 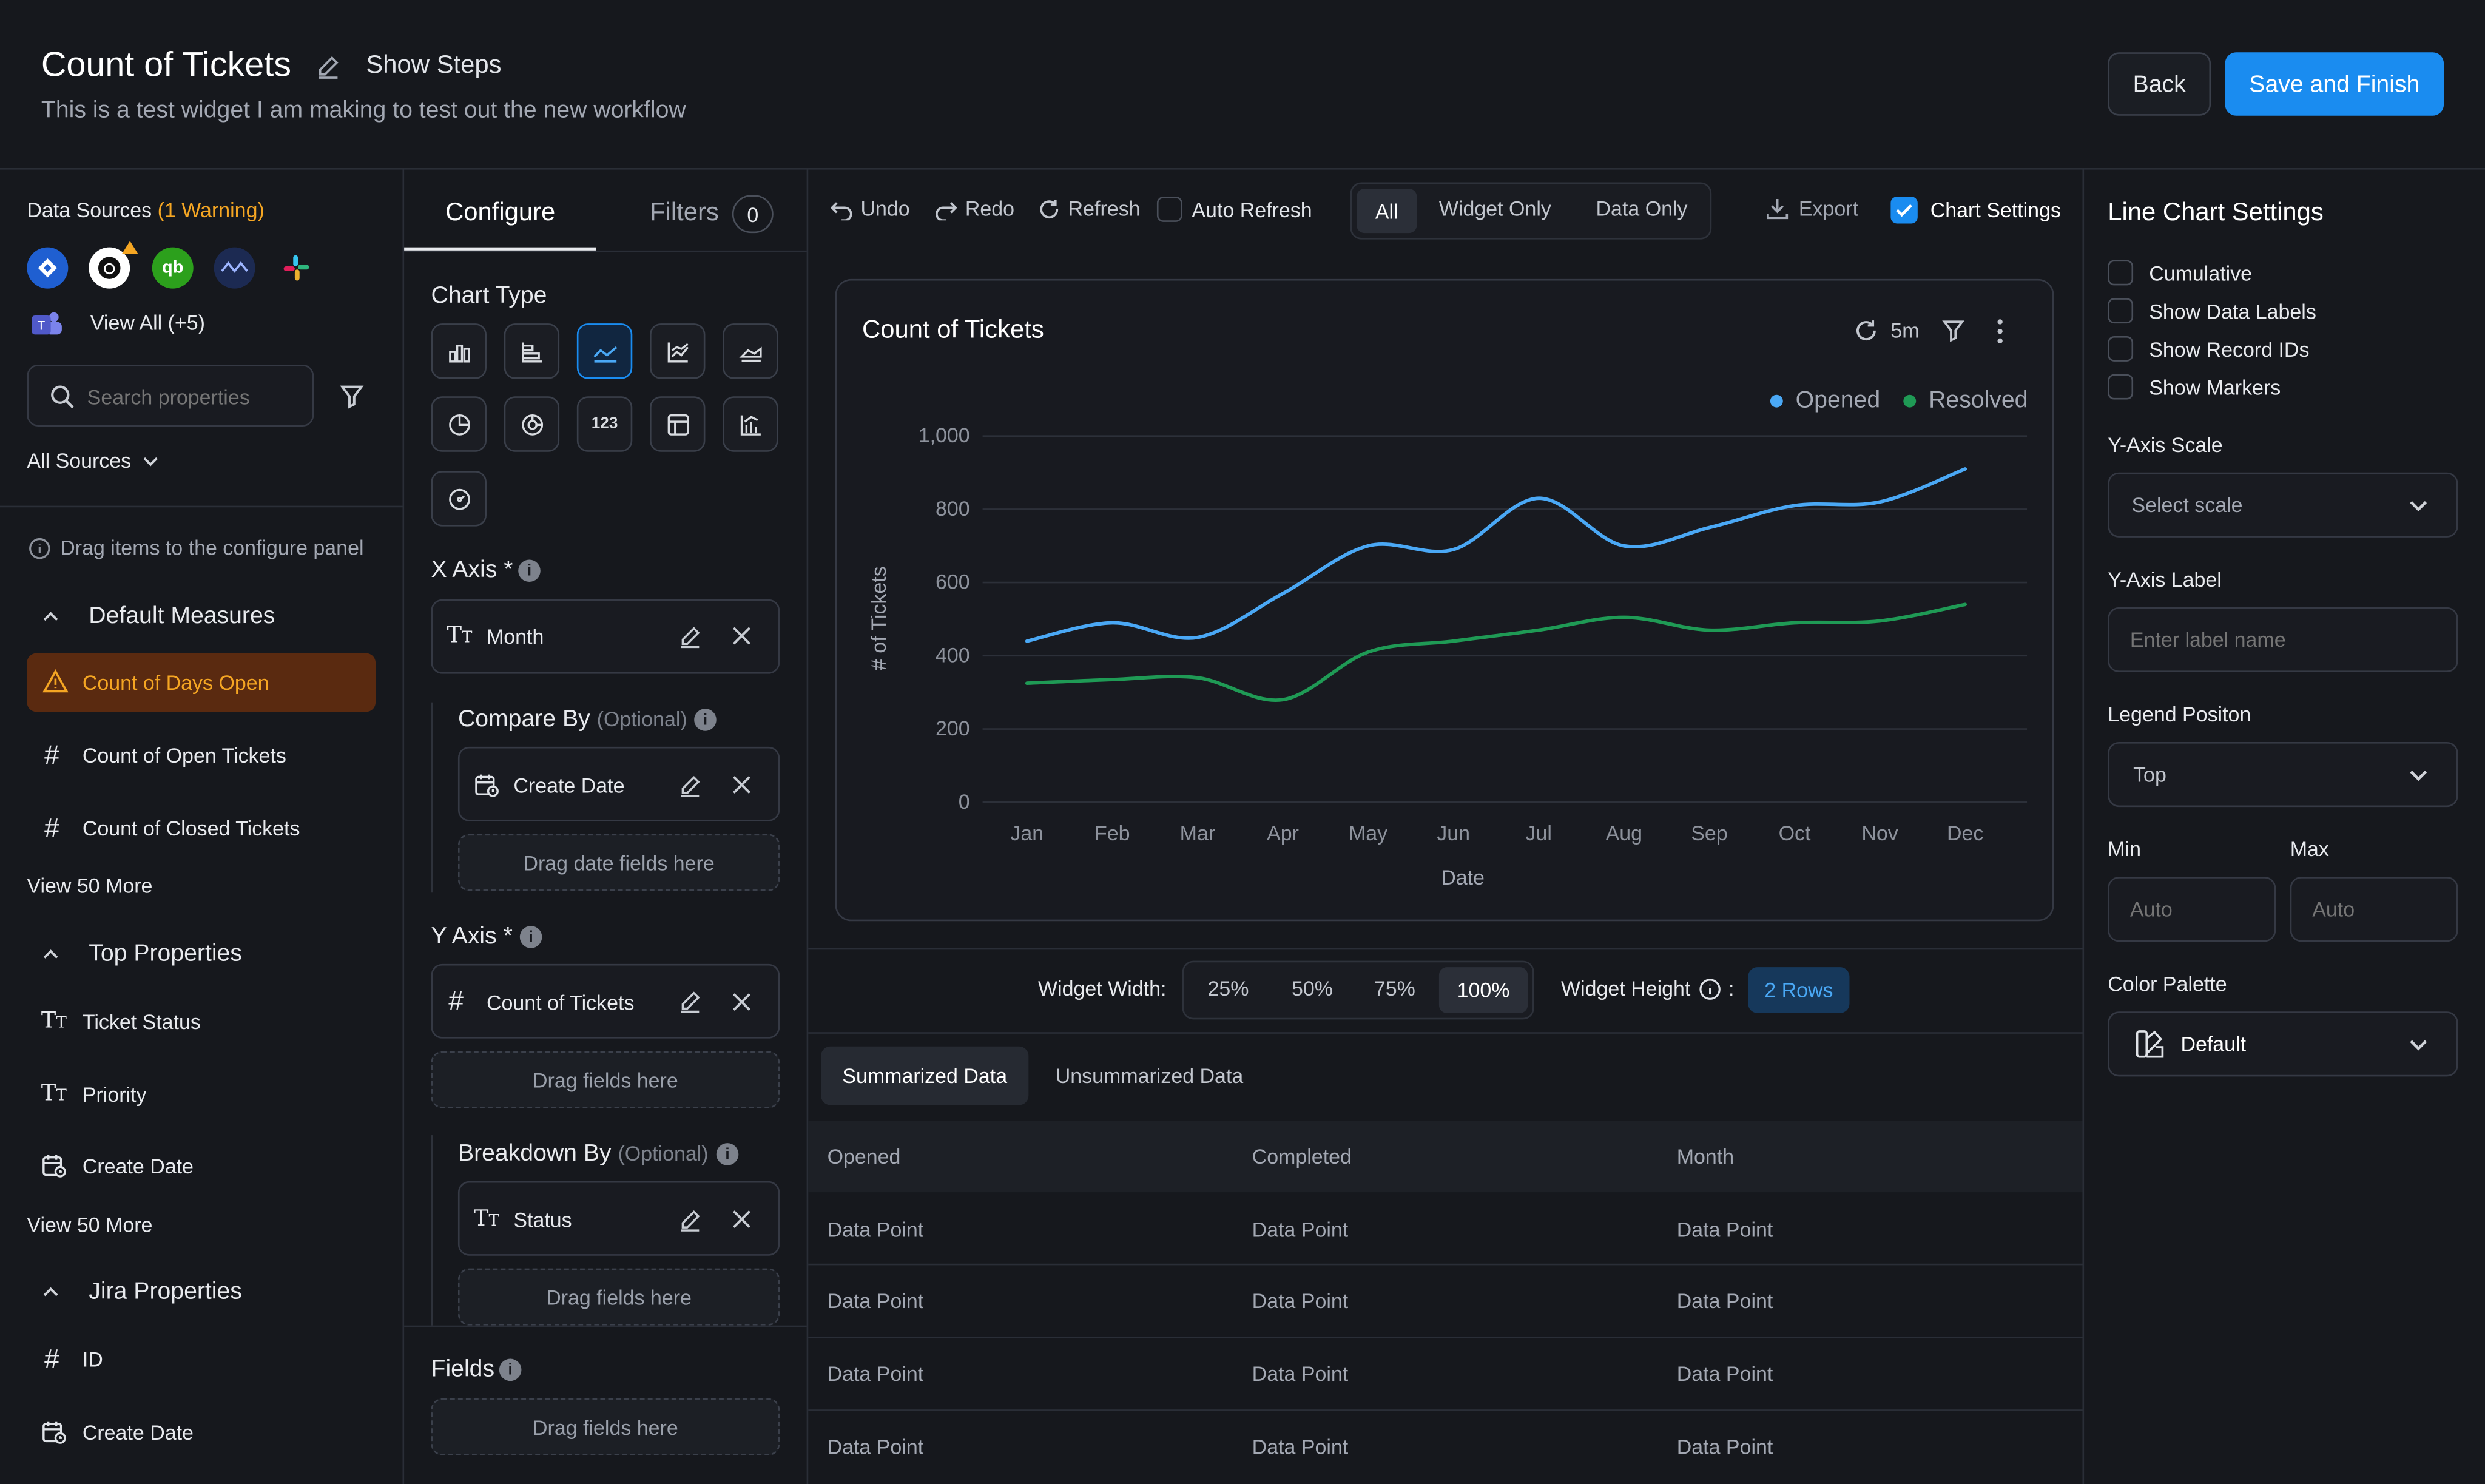 I want to click on search-input, so click(x=194, y=396).